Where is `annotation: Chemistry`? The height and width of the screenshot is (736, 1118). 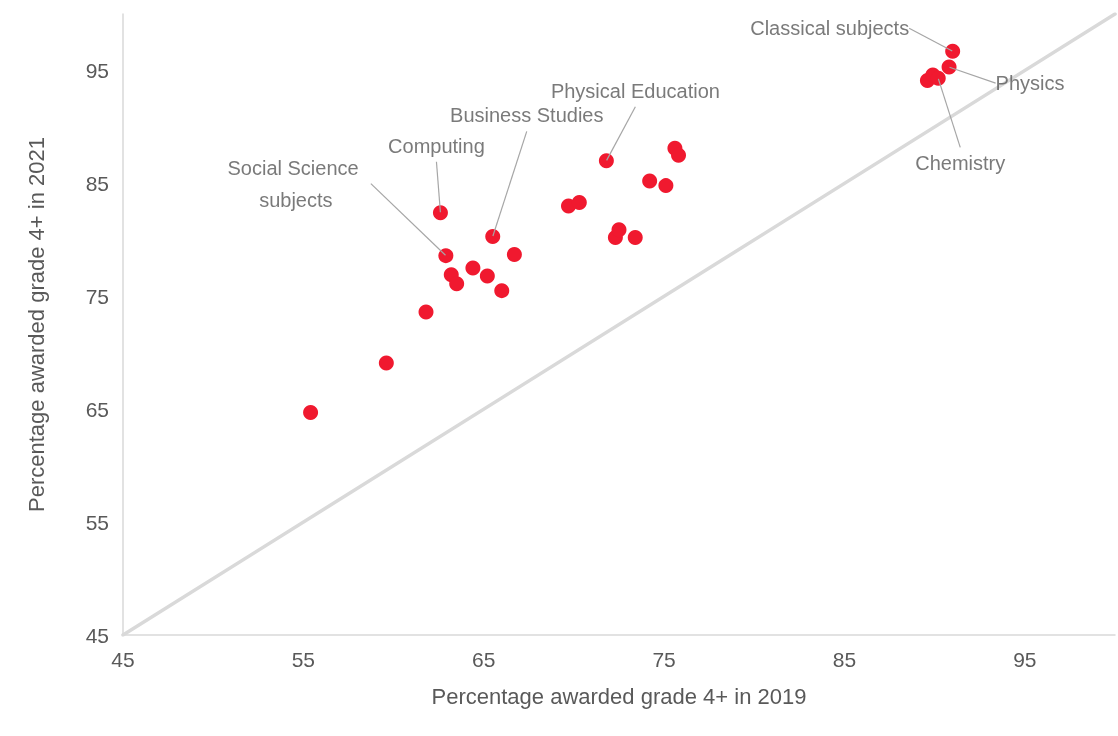
annotation: Chemistry is located at coordinates (960, 163).